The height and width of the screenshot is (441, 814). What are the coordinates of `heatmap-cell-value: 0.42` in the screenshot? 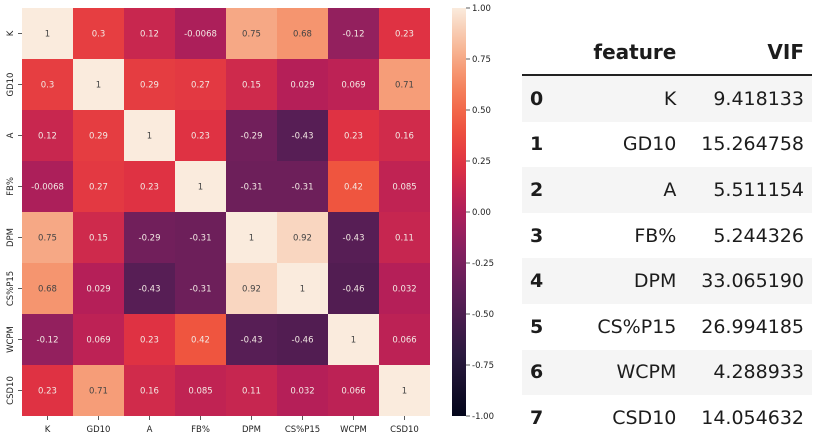 It's located at (200, 341).